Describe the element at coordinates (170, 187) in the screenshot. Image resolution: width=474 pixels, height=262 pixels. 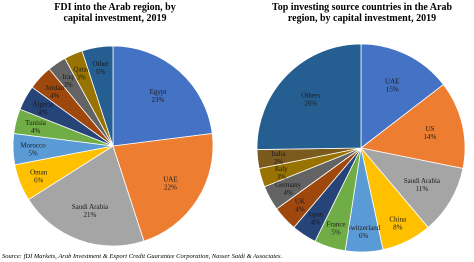
I see `value-label: 22%` at that location.